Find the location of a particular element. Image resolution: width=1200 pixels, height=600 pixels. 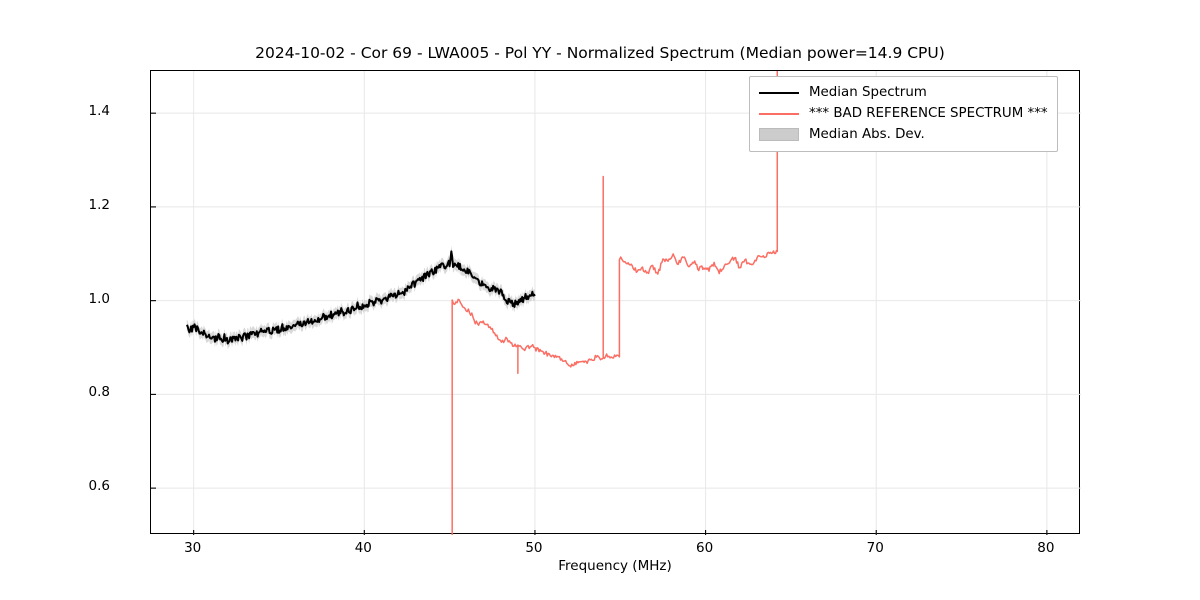

x-tick-label: 50 is located at coordinates (534, 548).